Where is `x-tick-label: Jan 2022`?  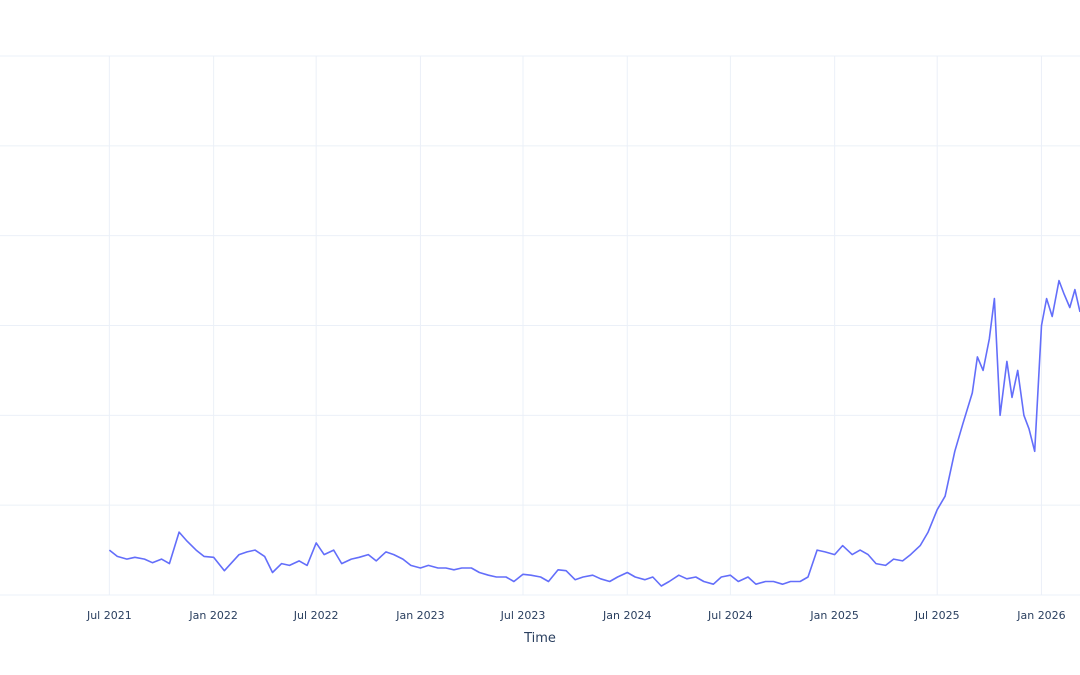 x-tick-label: Jan 2022 is located at coordinates (212, 615).